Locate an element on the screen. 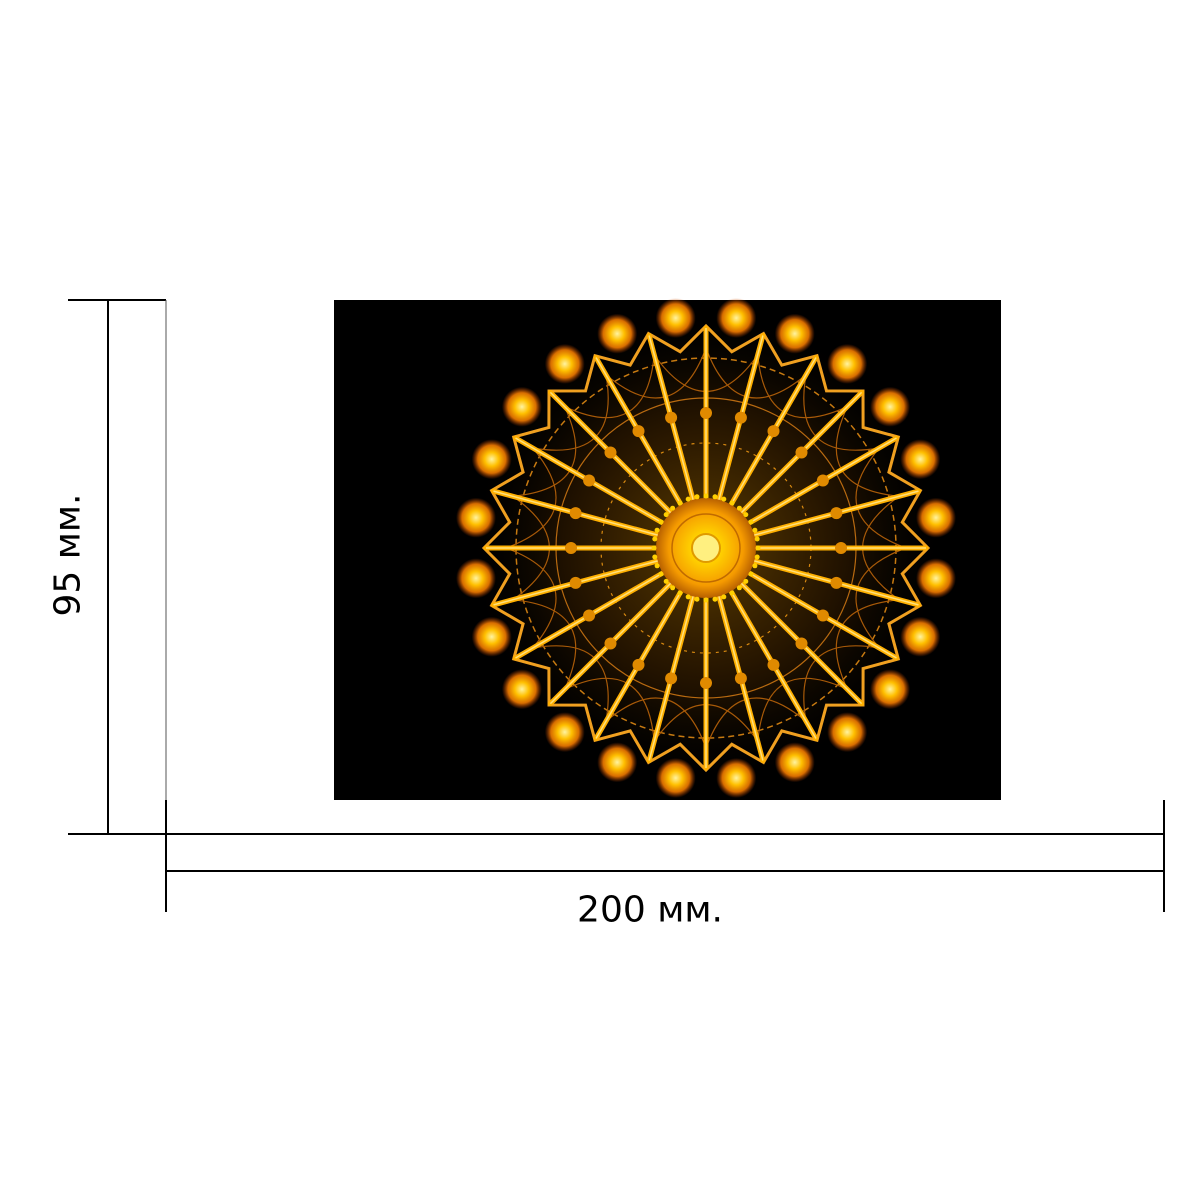  width-label: 200 мм. is located at coordinates (650, 910).